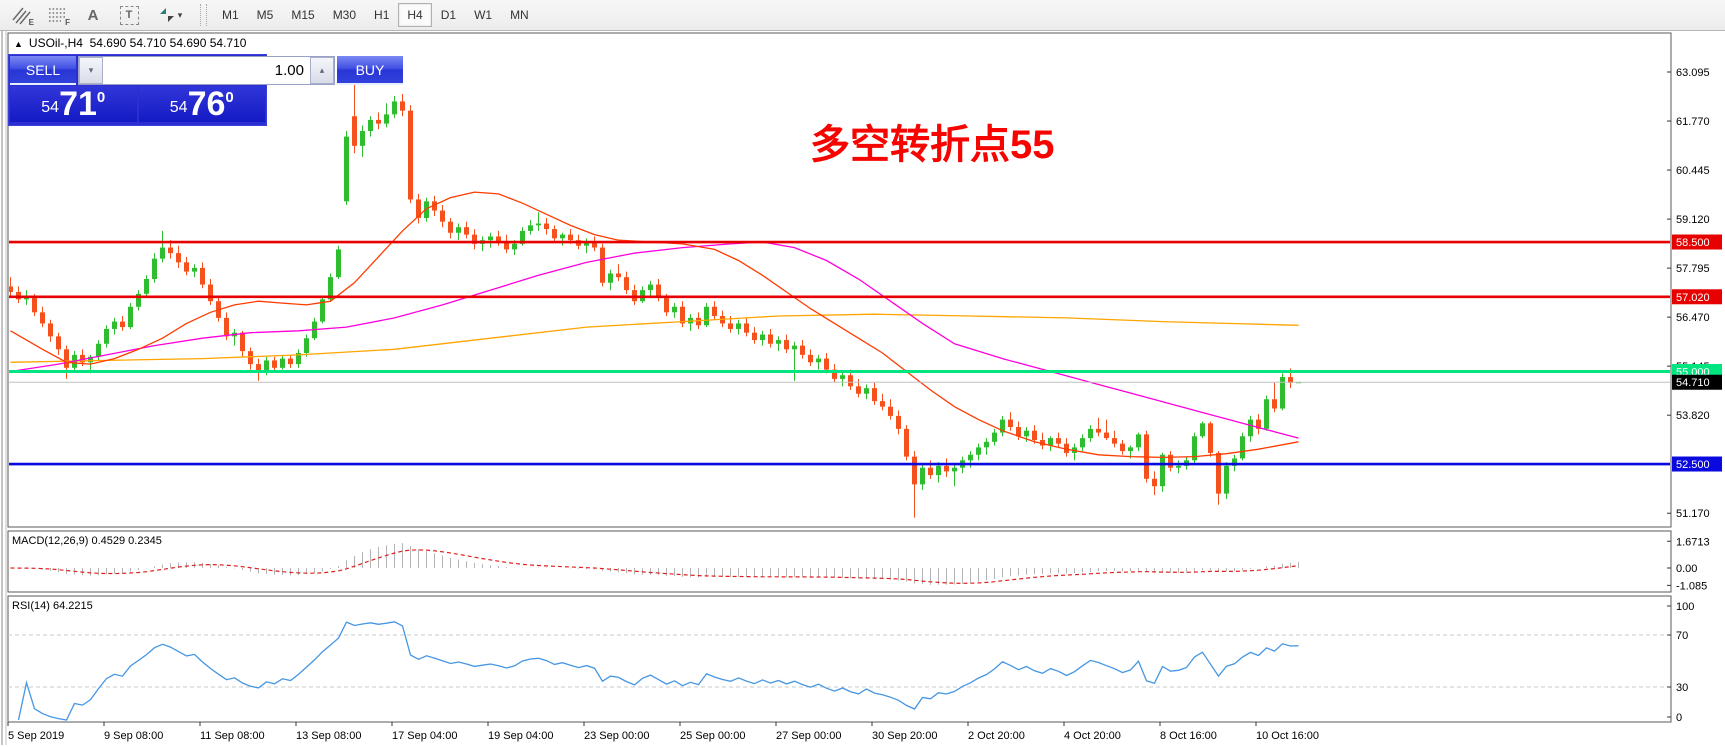 The height and width of the screenshot is (747, 1725). Describe the element at coordinates (370, 70) in the screenshot. I see `buy-button: BUY` at that location.